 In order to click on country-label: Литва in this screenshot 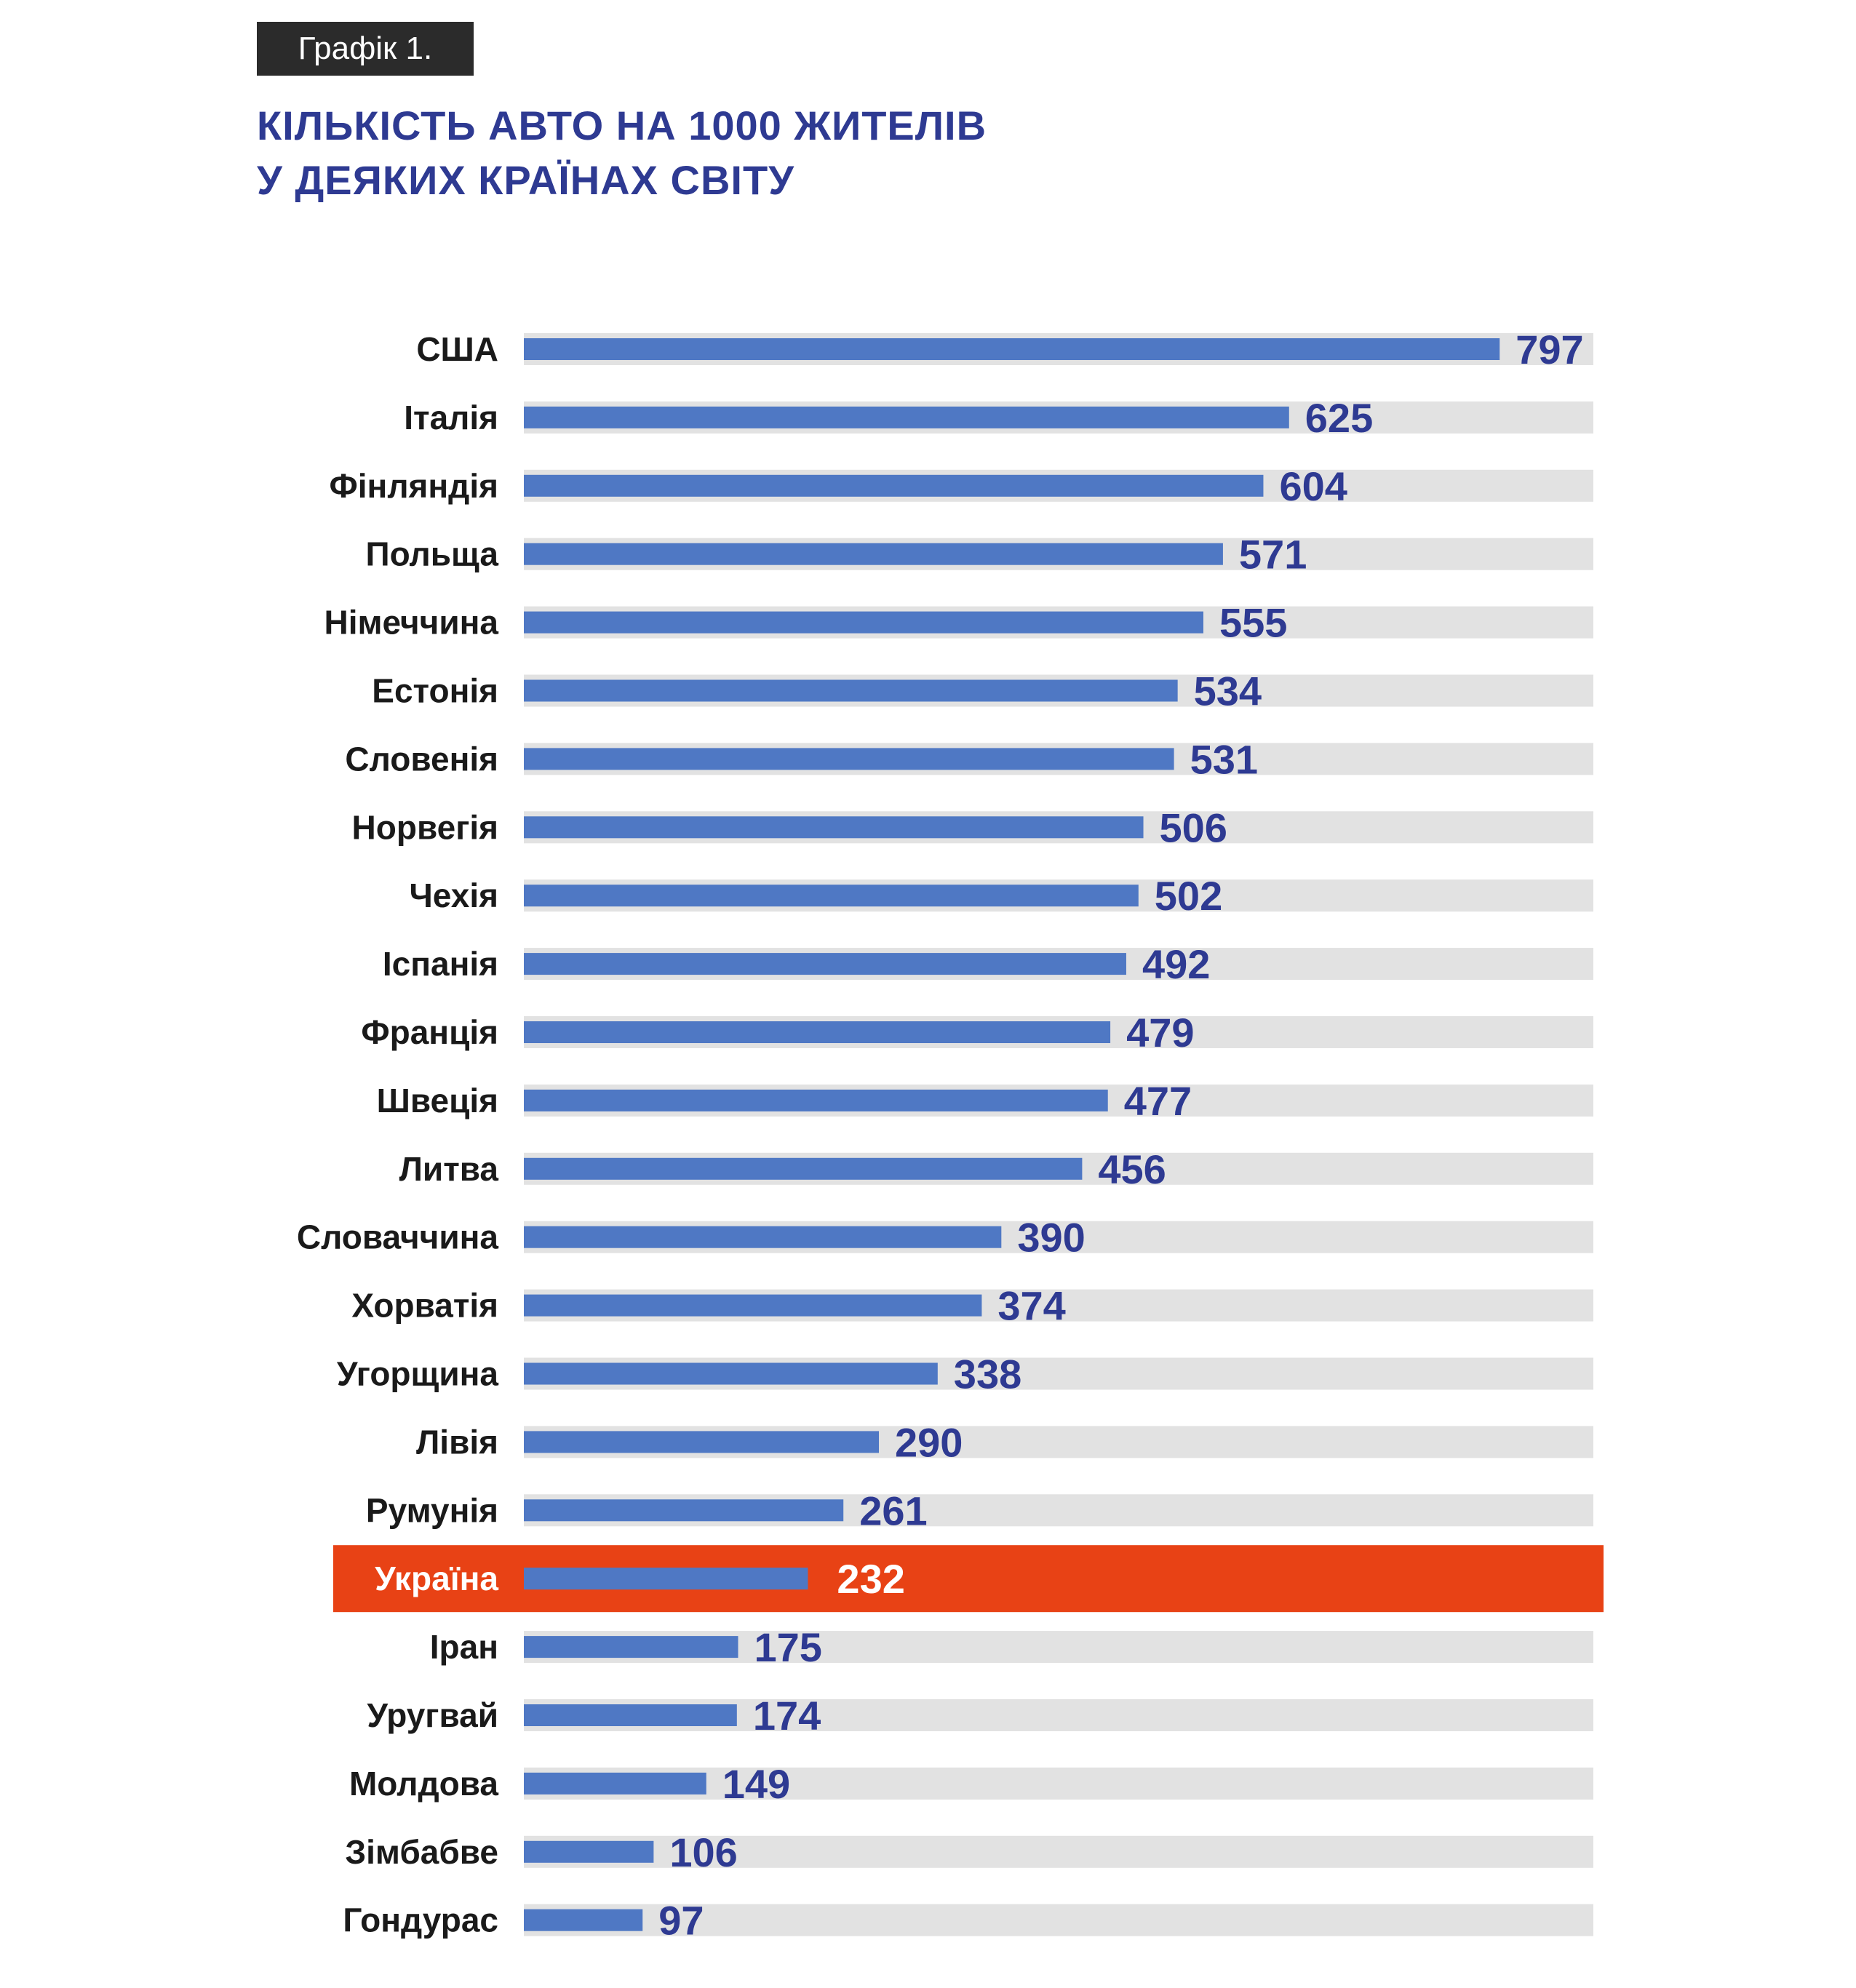, I will do `click(449, 1169)`.